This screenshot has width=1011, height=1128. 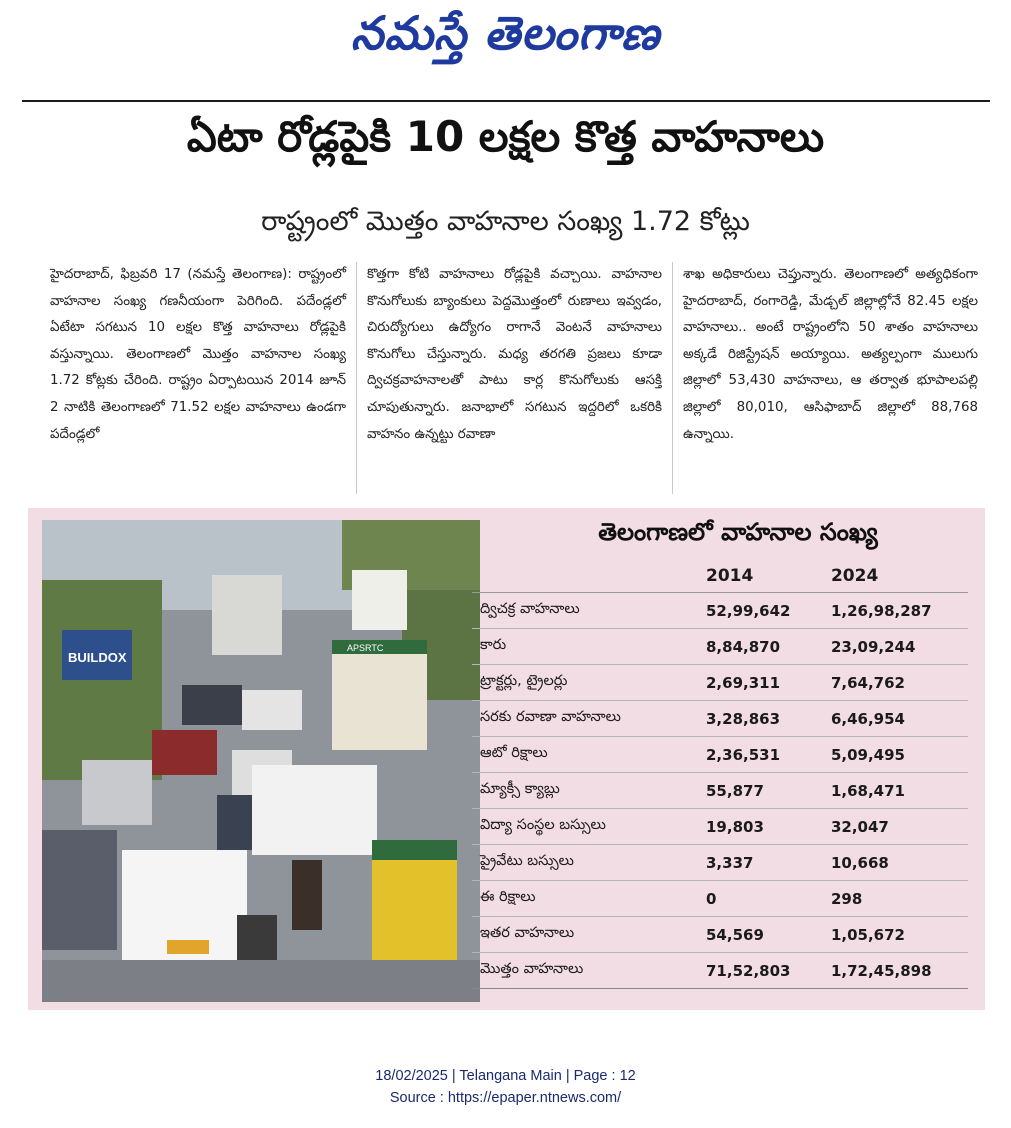 I want to click on table-header-2024: 2024, so click(x=895, y=576).